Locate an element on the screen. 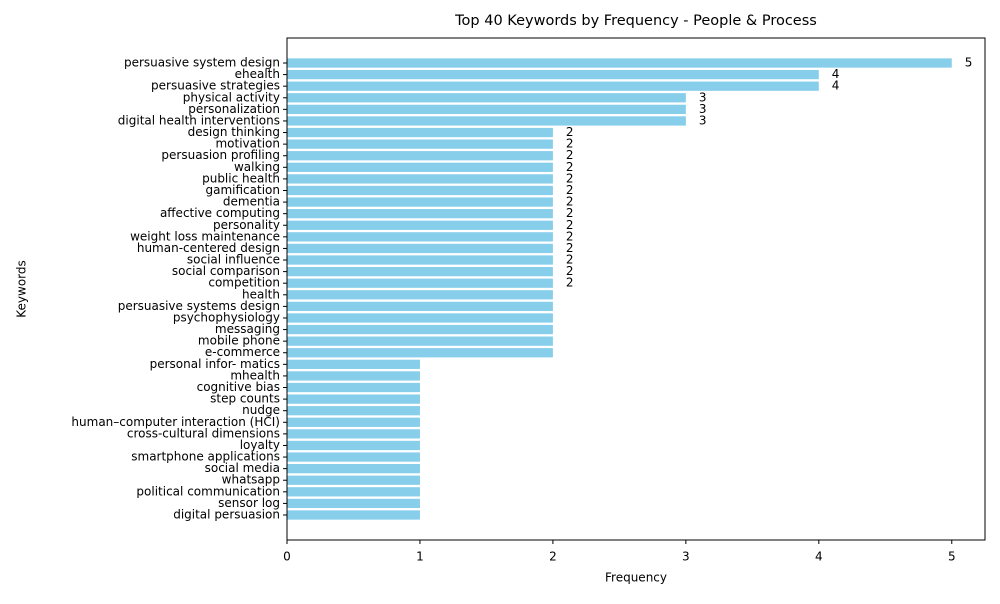 The image size is (1000, 604). y-tick-label: weight loss maintenance is located at coordinates (205, 236).